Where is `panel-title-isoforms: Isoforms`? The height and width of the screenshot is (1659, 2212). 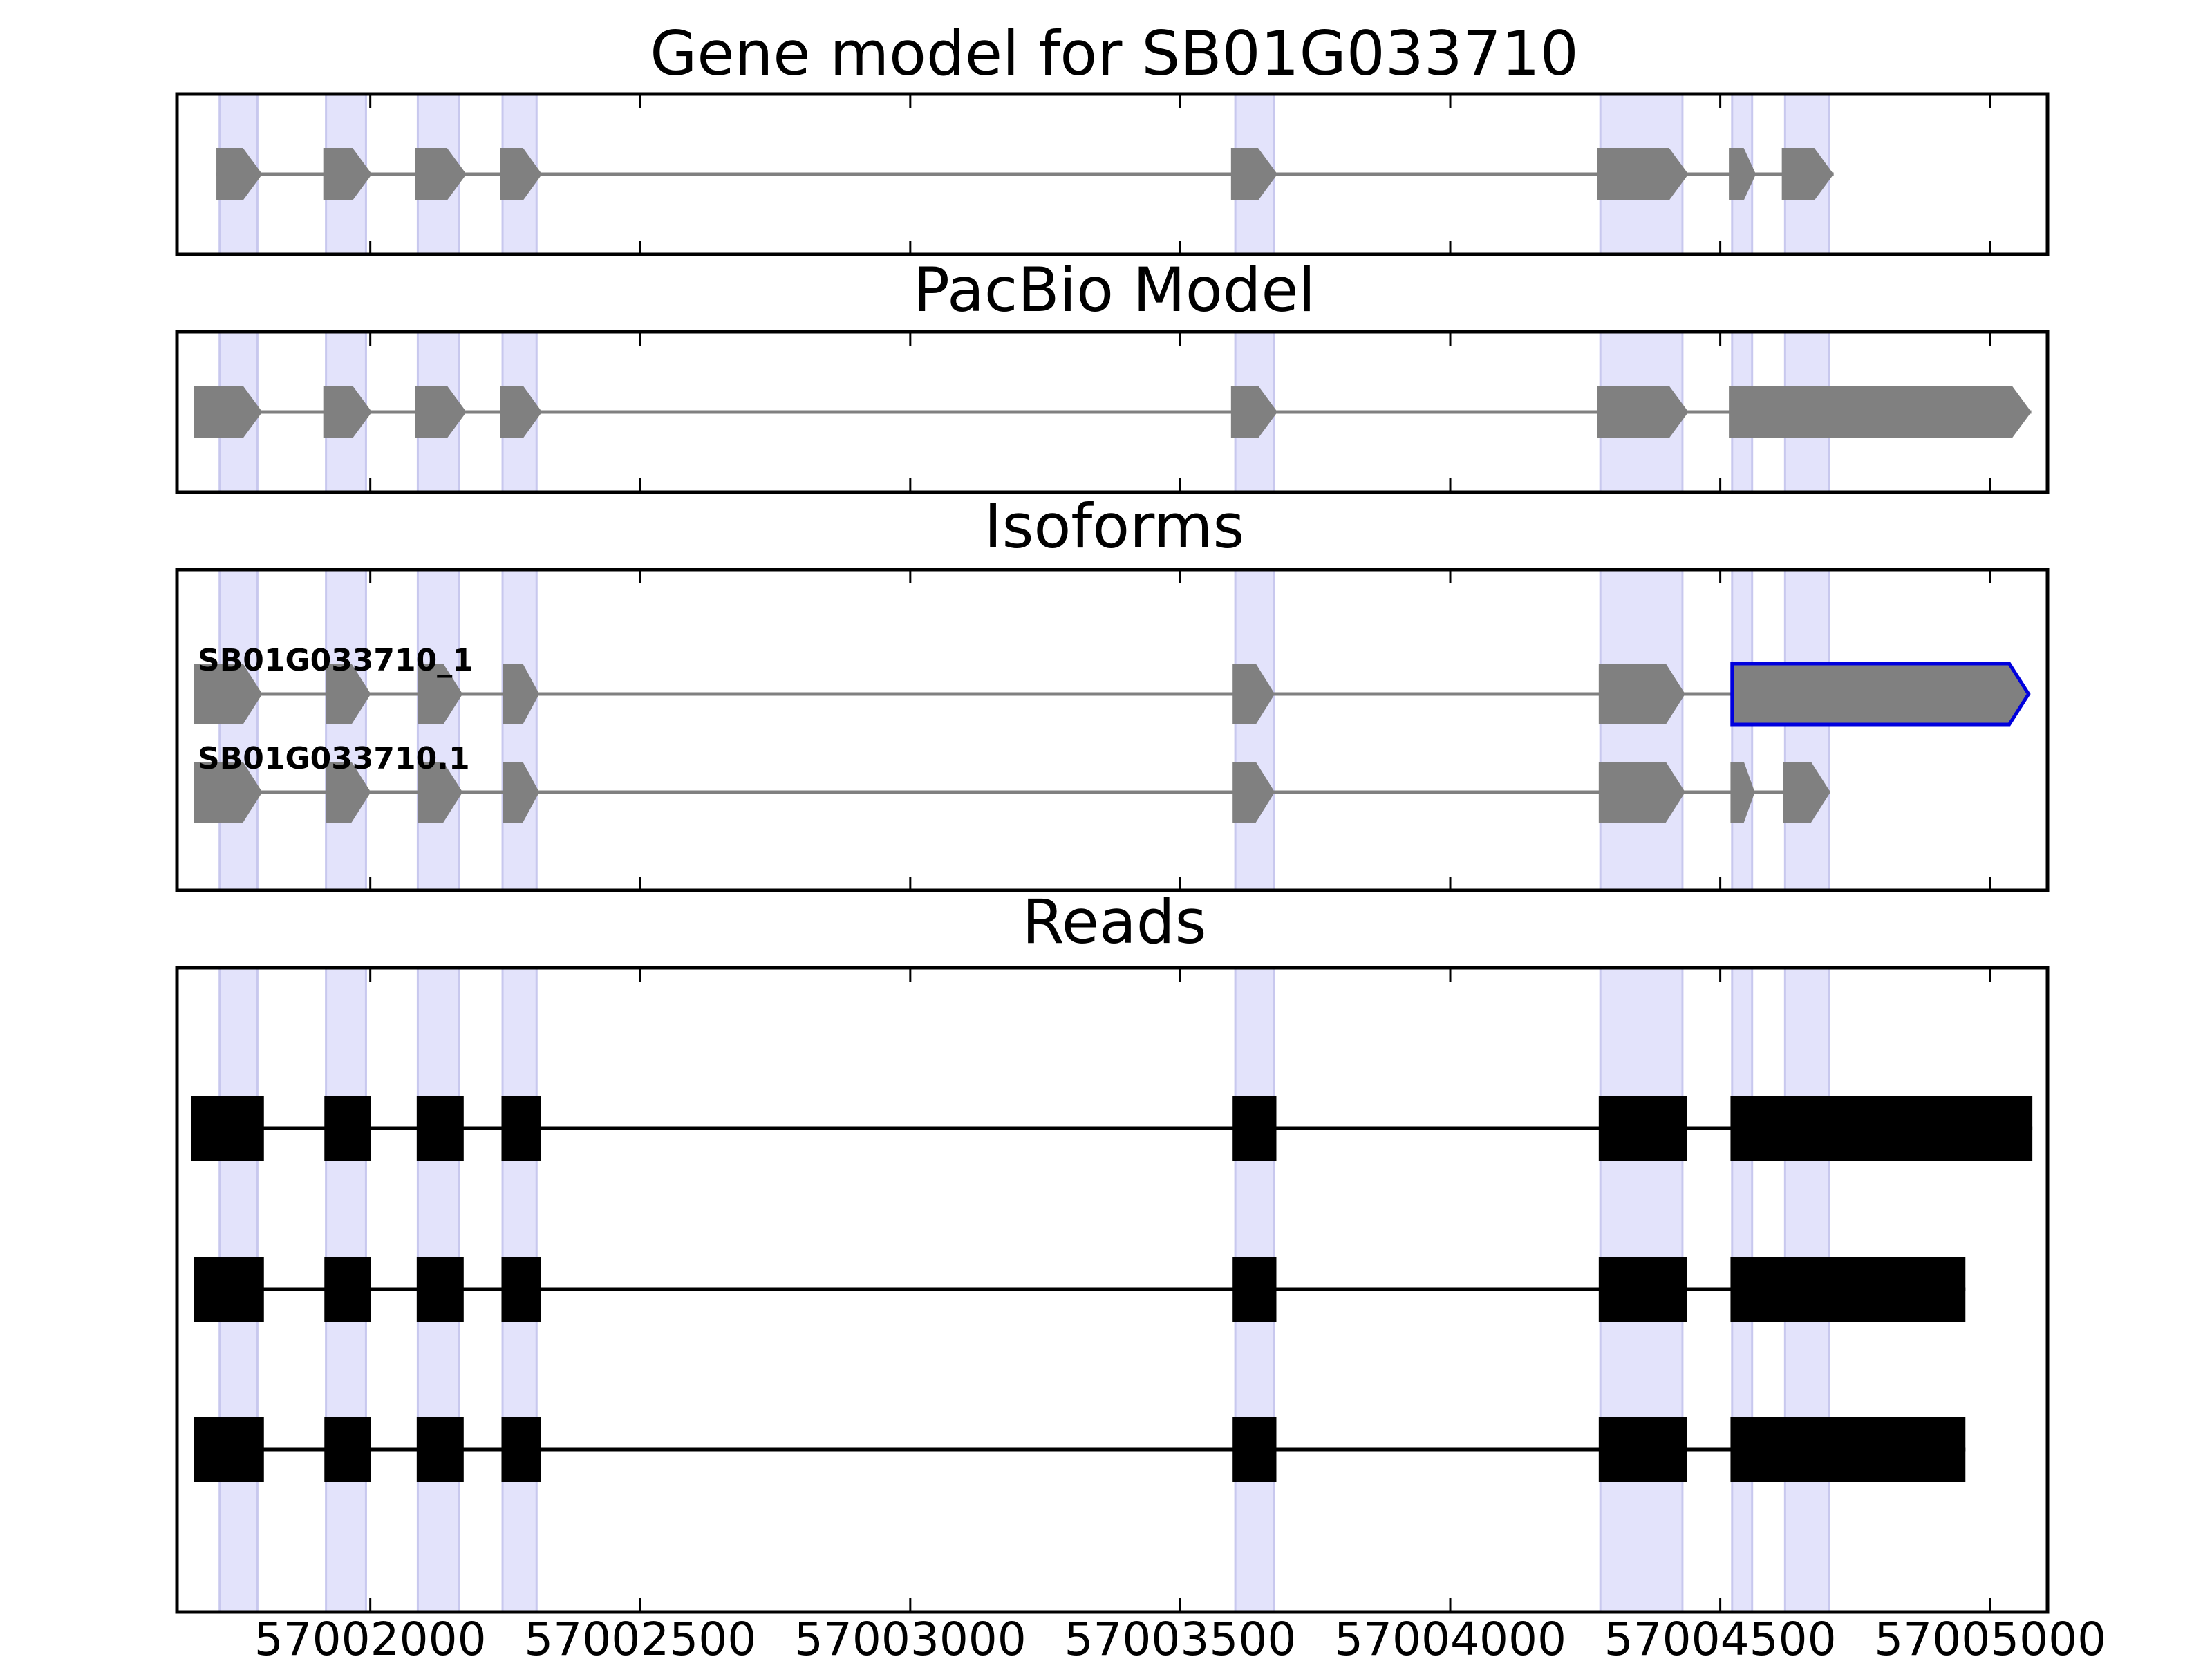 panel-title-isoforms: Isoforms is located at coordinates (1114, 526).